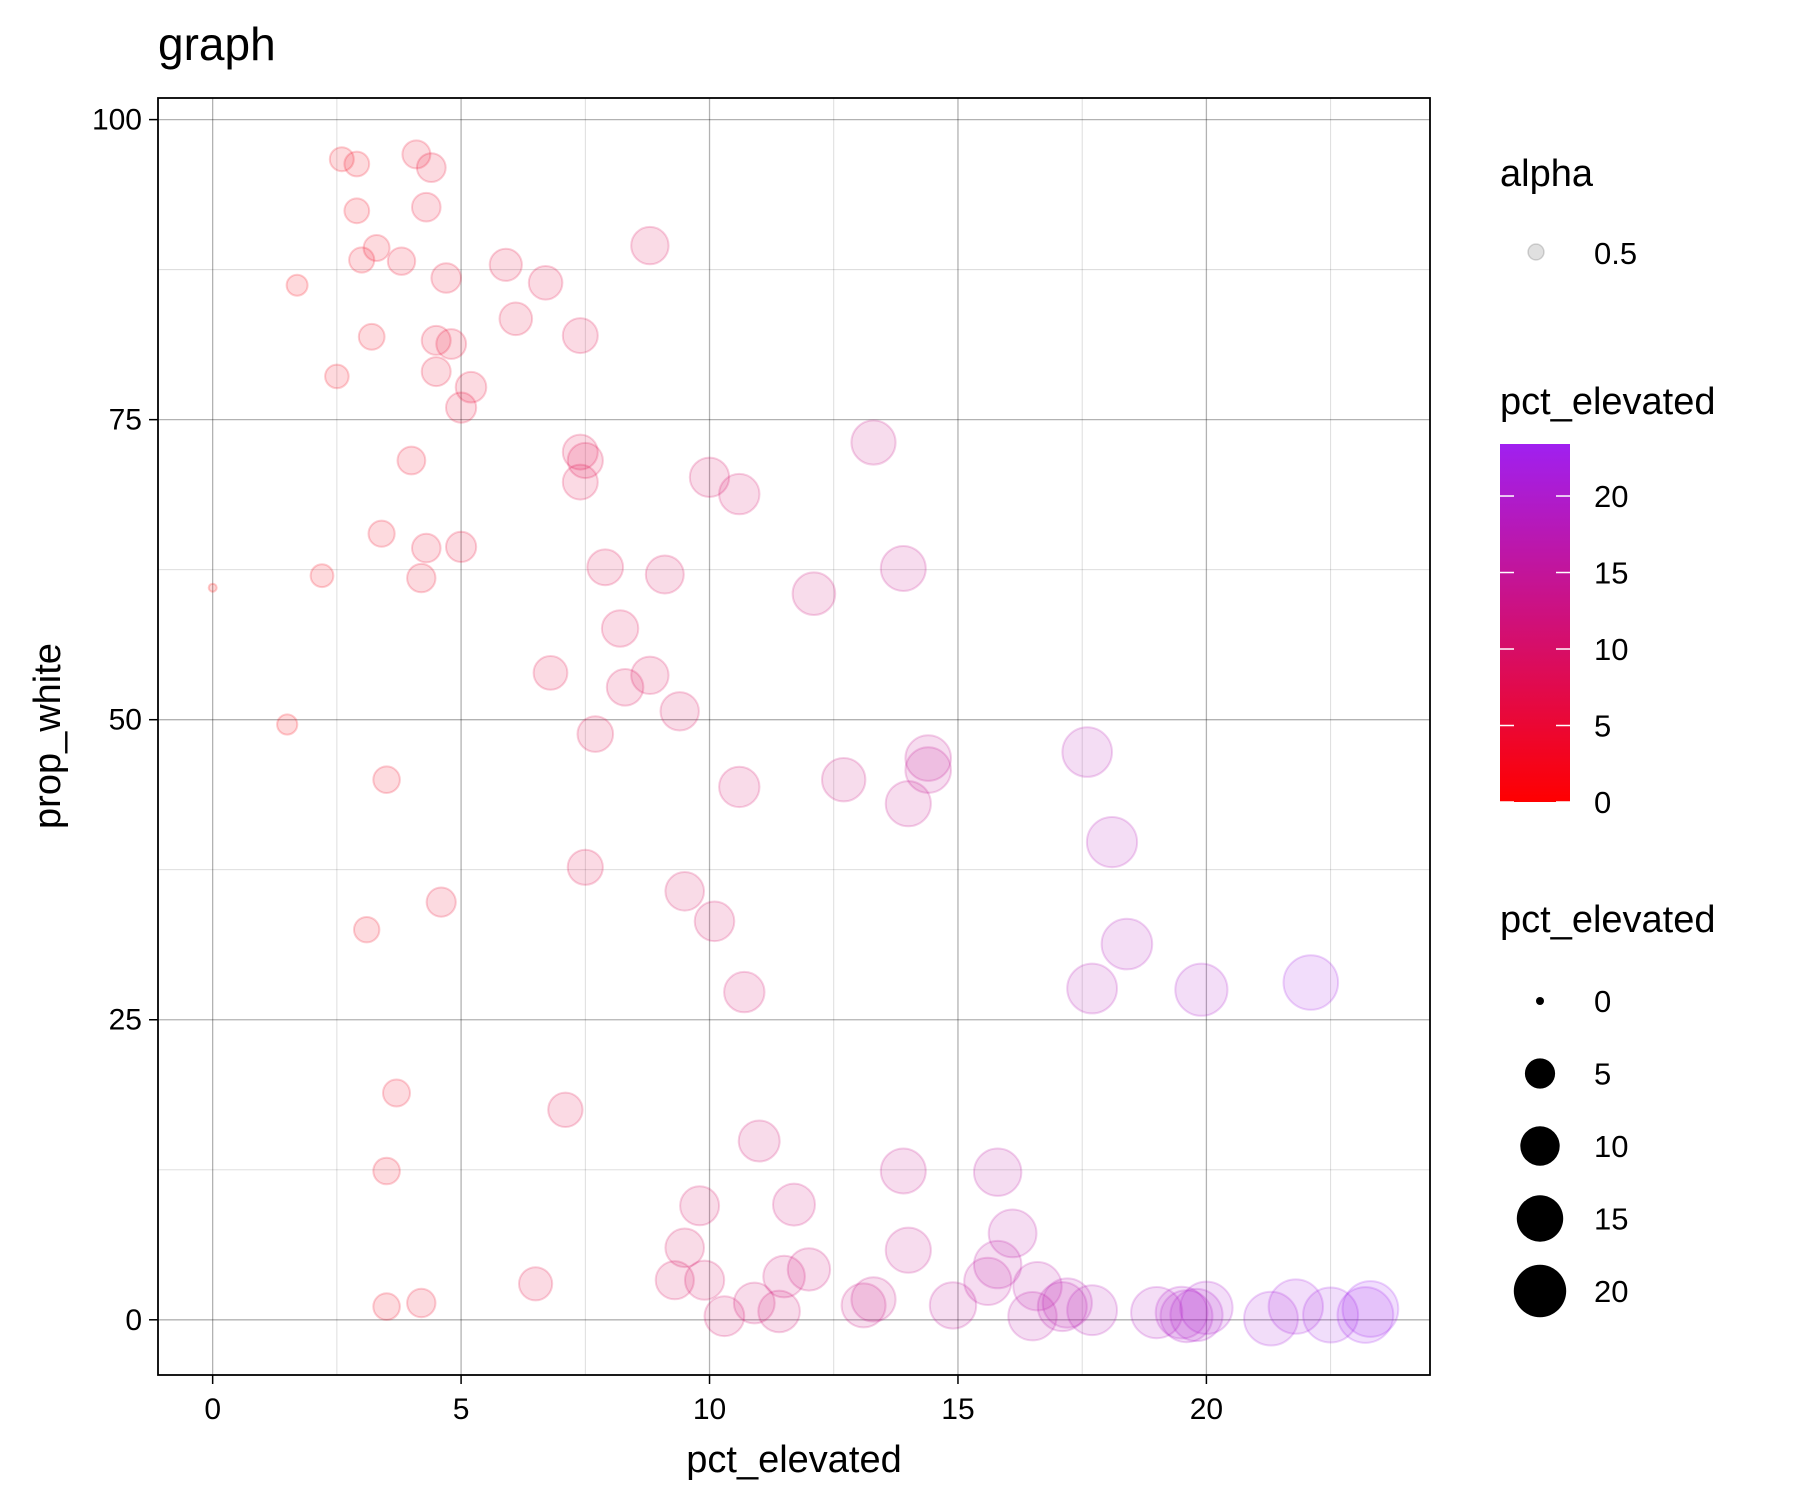 This screenshot has width=1800, height=1500. What do you see at coordinates (1611, 649) in the screenshot?
I see `colorbar-tick-label: 10` at bounding box center [1611, 649].